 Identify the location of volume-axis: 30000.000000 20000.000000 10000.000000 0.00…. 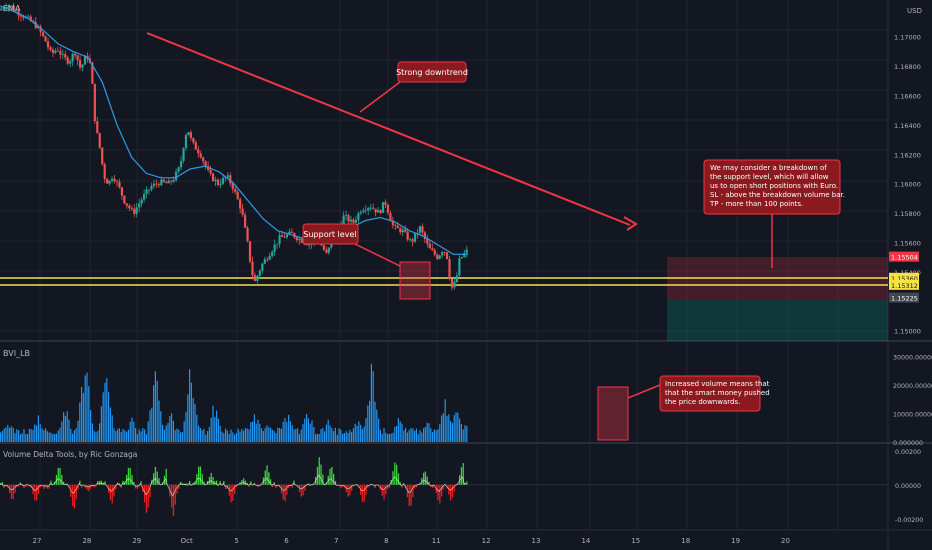
(912, 400).